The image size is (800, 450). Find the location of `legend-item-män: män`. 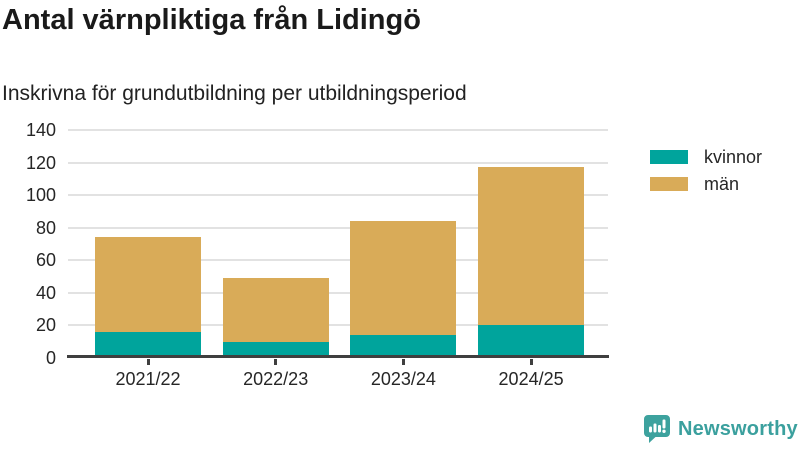

legend-item-män: män is located at coordinates (706, 184).